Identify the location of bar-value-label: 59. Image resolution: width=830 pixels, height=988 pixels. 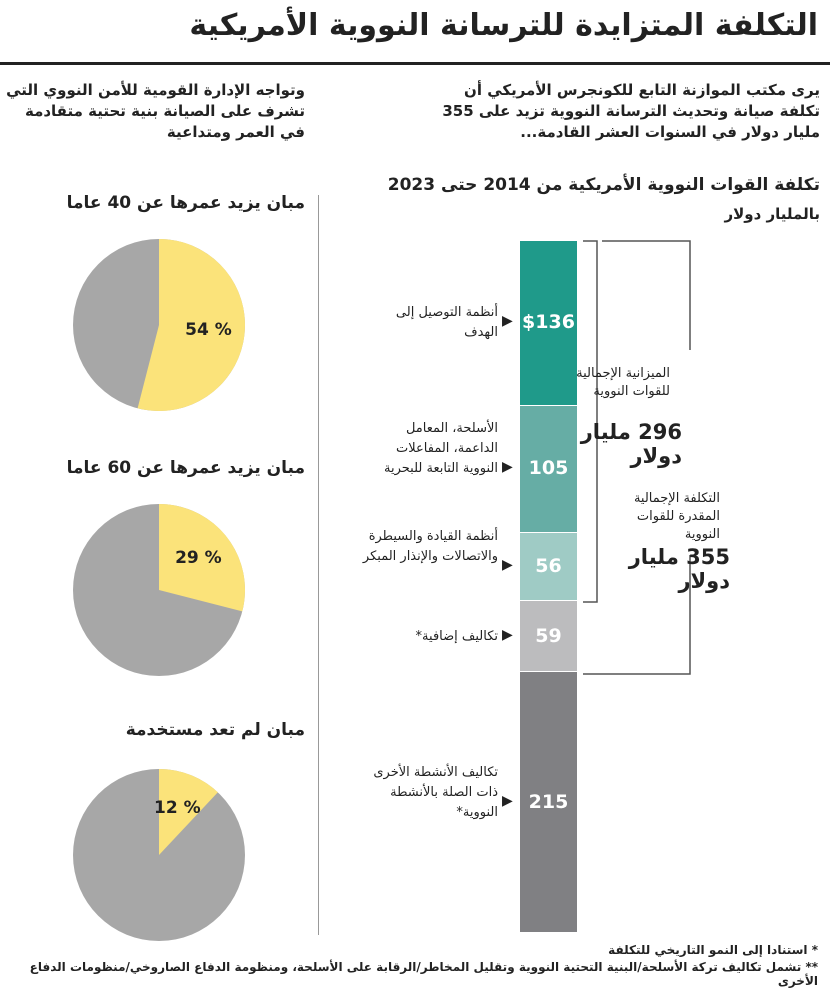
(548, 635).